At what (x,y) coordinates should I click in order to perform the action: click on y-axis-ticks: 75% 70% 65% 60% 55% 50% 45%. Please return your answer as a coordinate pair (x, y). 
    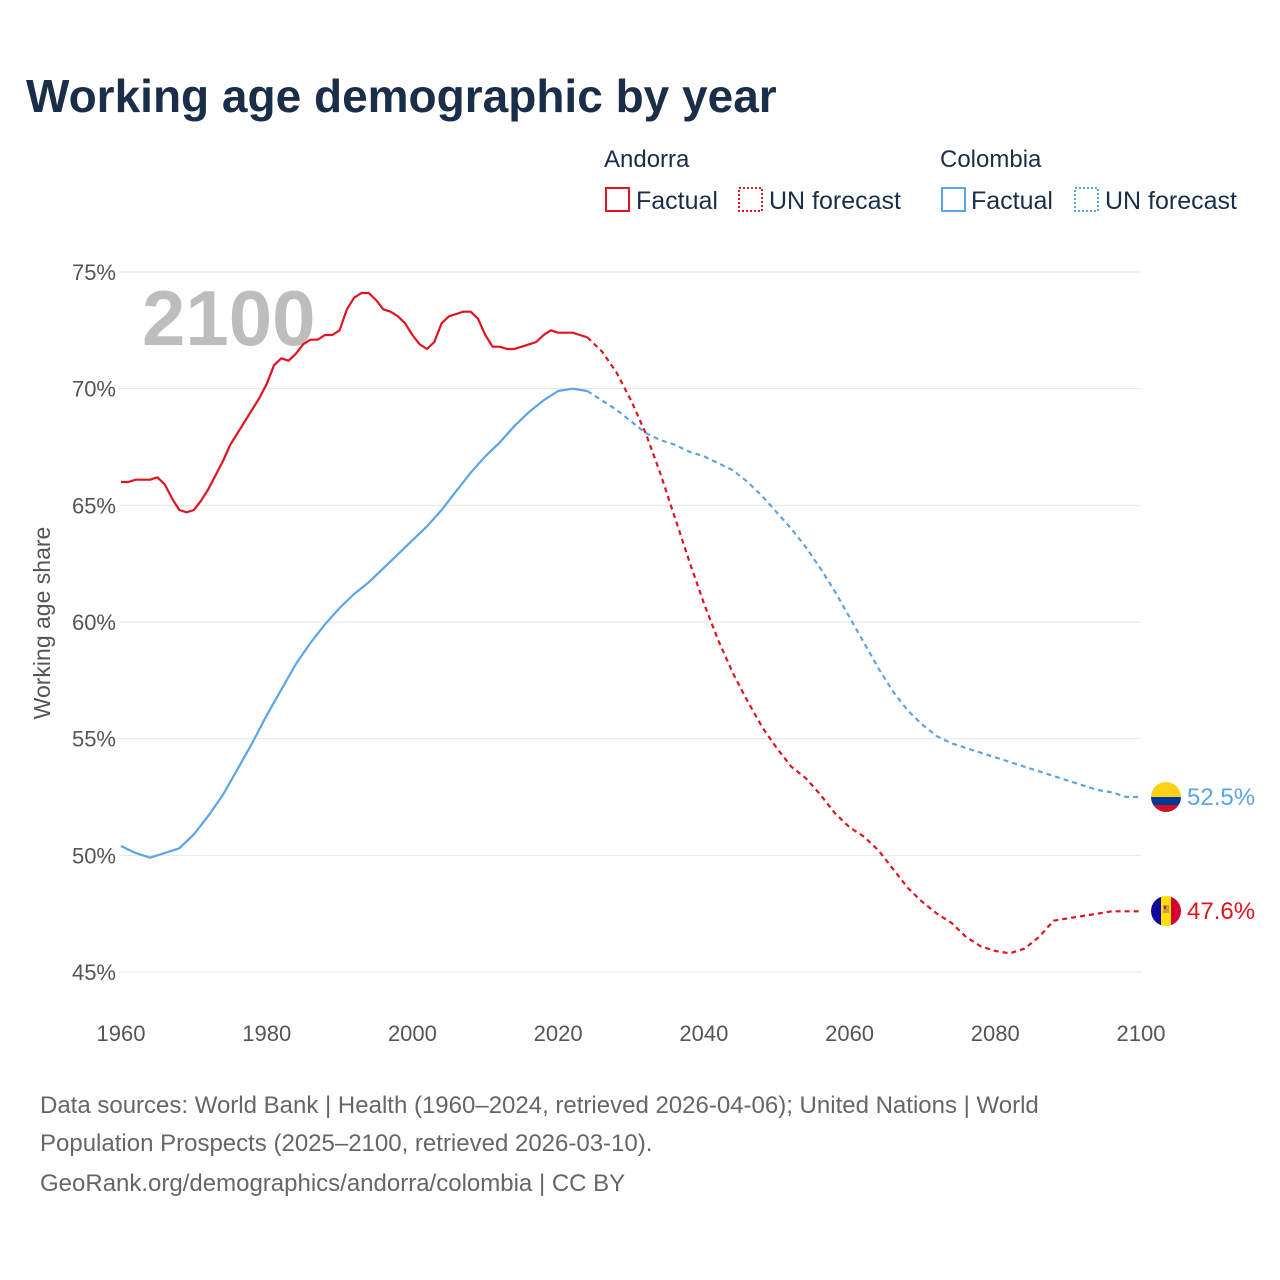
    Looking at the image, I should click on (94, 622).